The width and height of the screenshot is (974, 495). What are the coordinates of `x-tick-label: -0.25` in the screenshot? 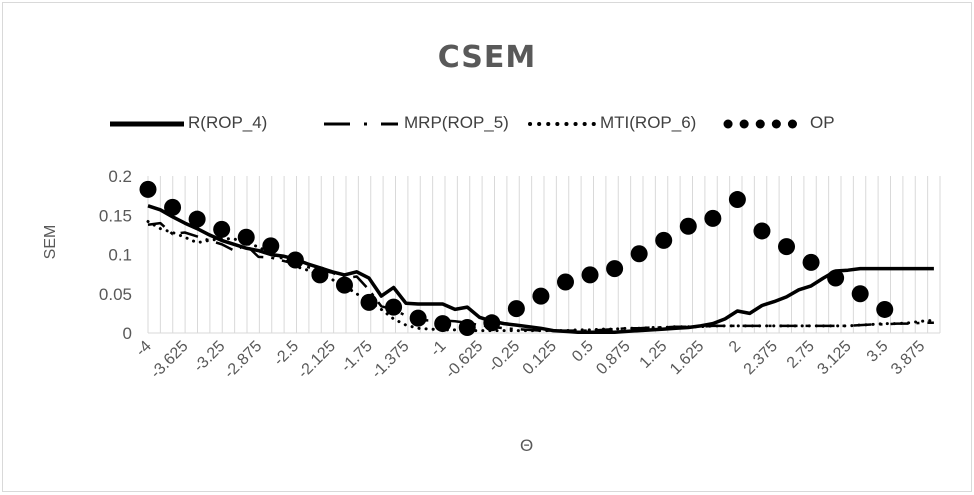 It's located at (504, 357).